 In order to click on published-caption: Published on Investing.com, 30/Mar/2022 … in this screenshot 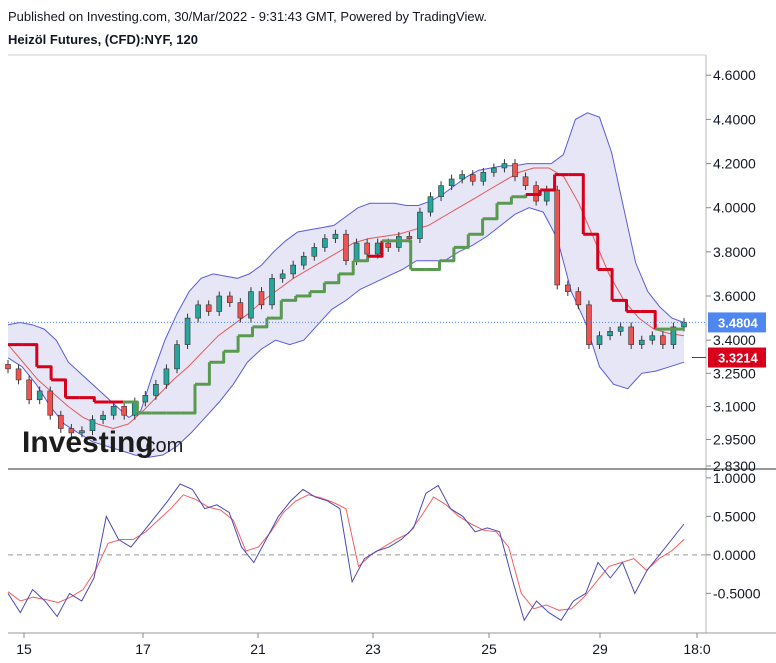, I will do `click(247, 16)`.